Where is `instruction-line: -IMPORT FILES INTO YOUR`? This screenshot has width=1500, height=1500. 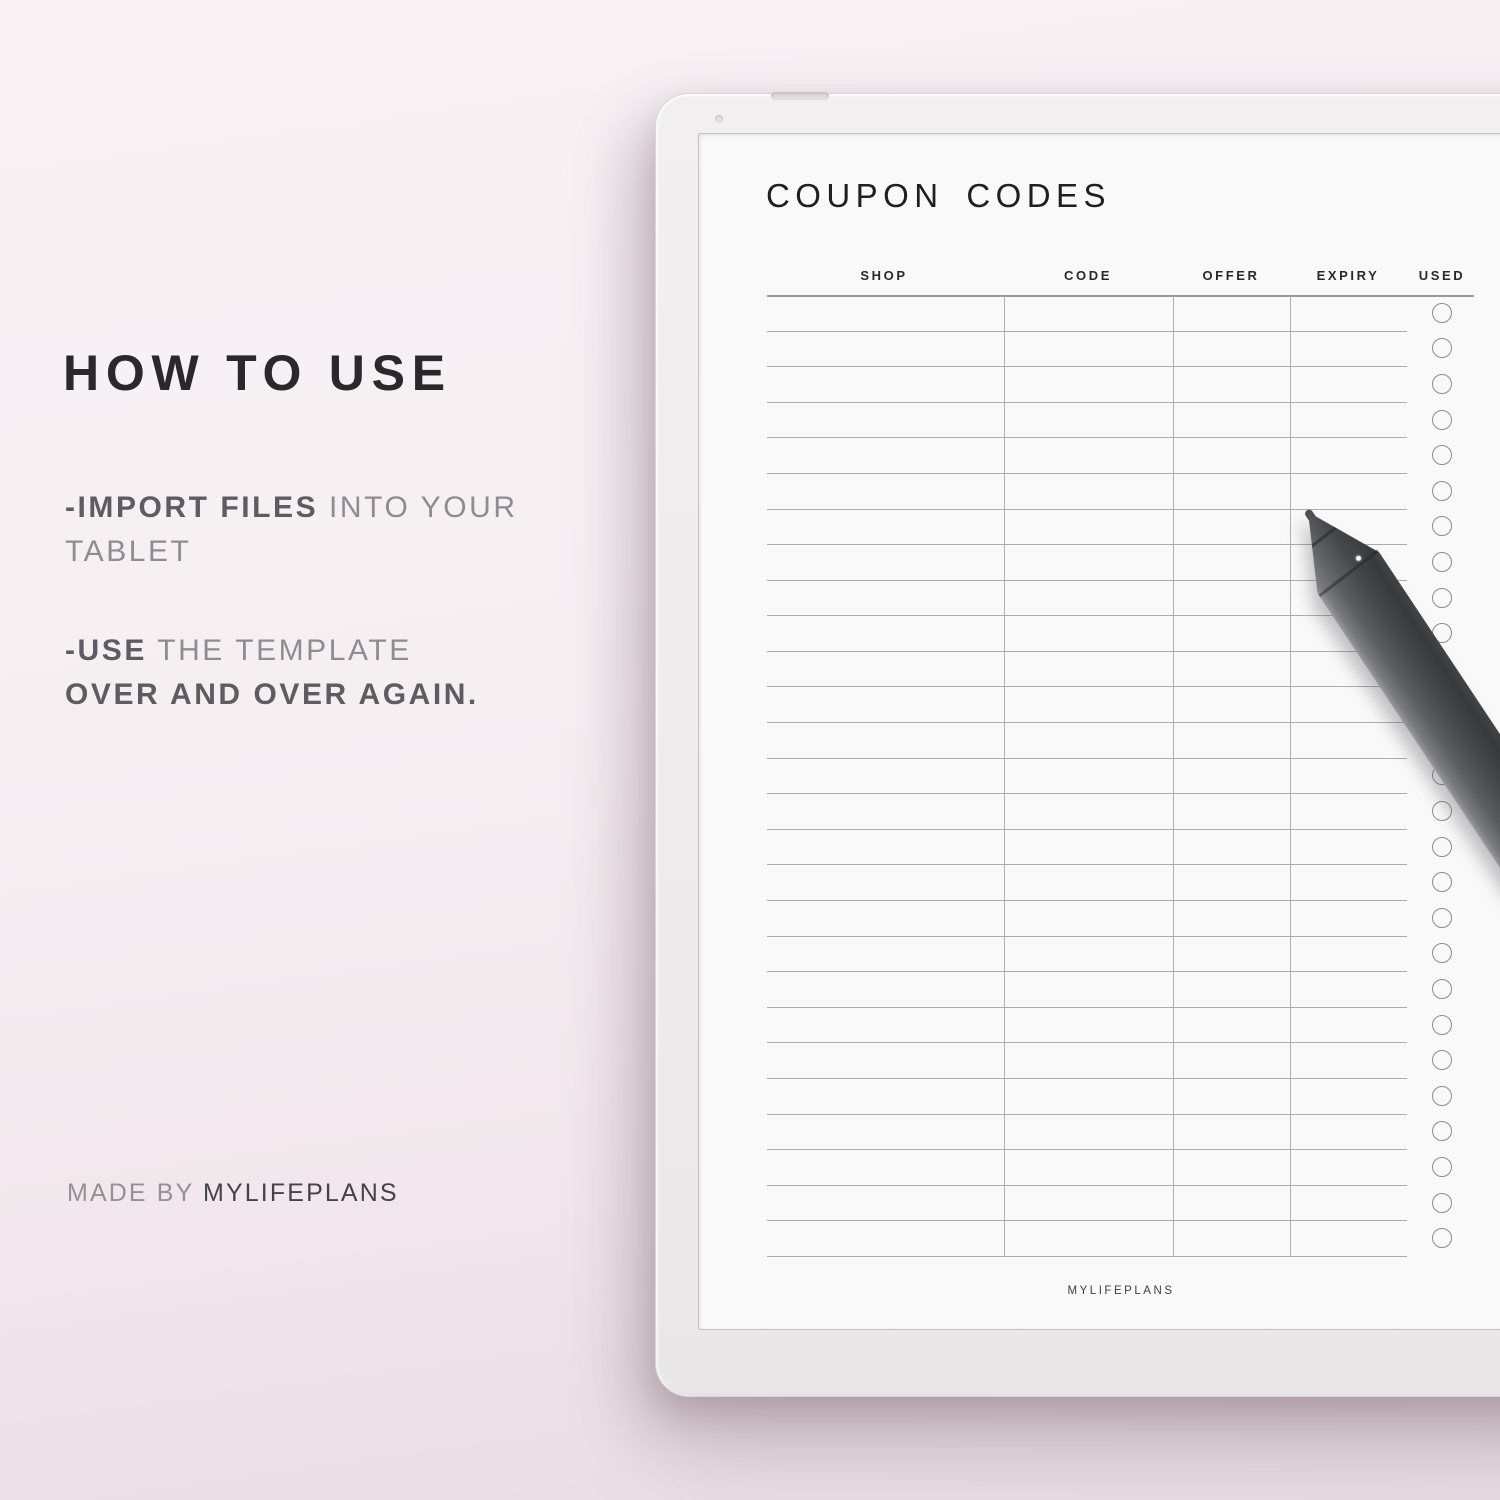
instruction-line: -IMPORT FILES INTO YOUR is located at coordinates (291, 507).